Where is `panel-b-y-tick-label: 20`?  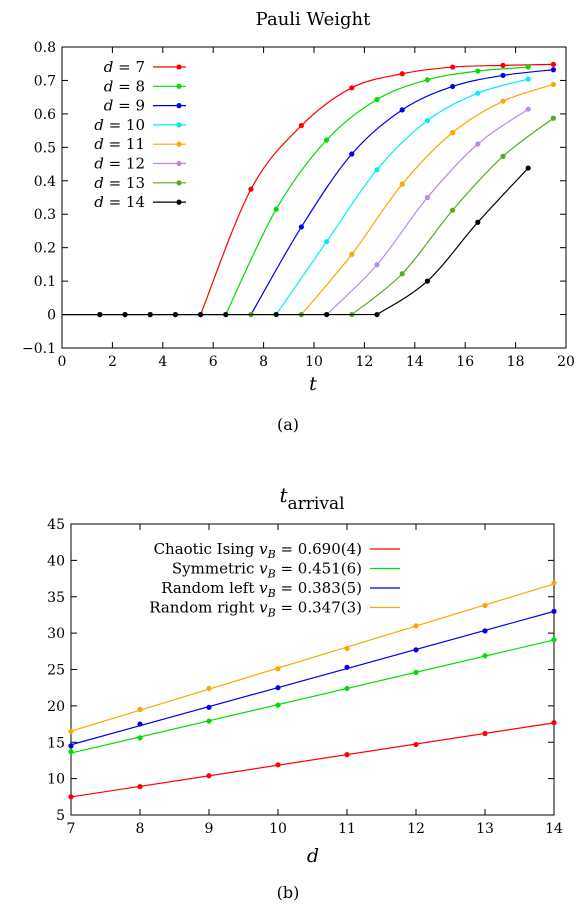
panel-b-y-tick-label: 20 is located at coordinates (56, 707).